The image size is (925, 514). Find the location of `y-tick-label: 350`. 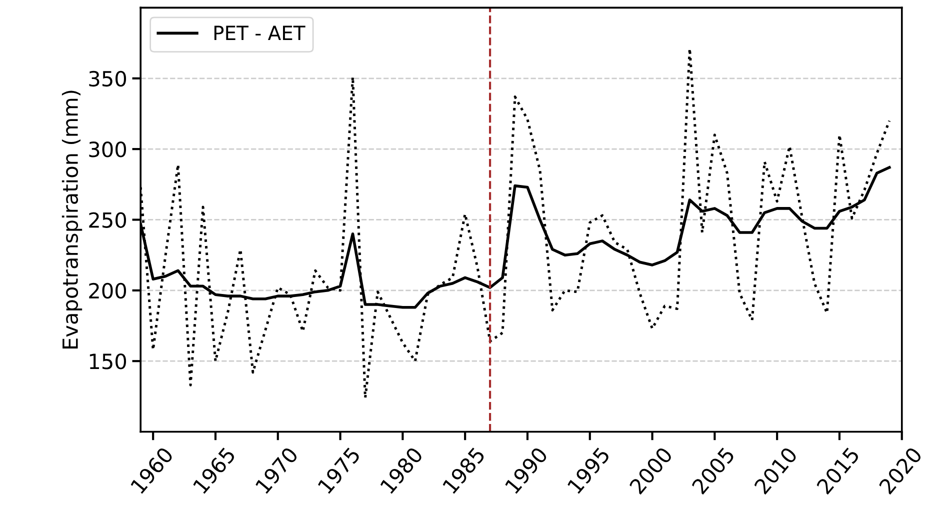

y-tick-label: 350 is located at coordinates (107, 78).